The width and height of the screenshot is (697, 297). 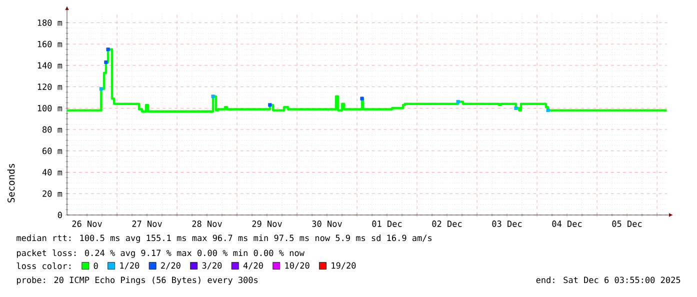 What do you see at coordinates (87, 223) in the screenshot?
I see `x-tick-label: 26 Nov` at bounding box center [87, 223].